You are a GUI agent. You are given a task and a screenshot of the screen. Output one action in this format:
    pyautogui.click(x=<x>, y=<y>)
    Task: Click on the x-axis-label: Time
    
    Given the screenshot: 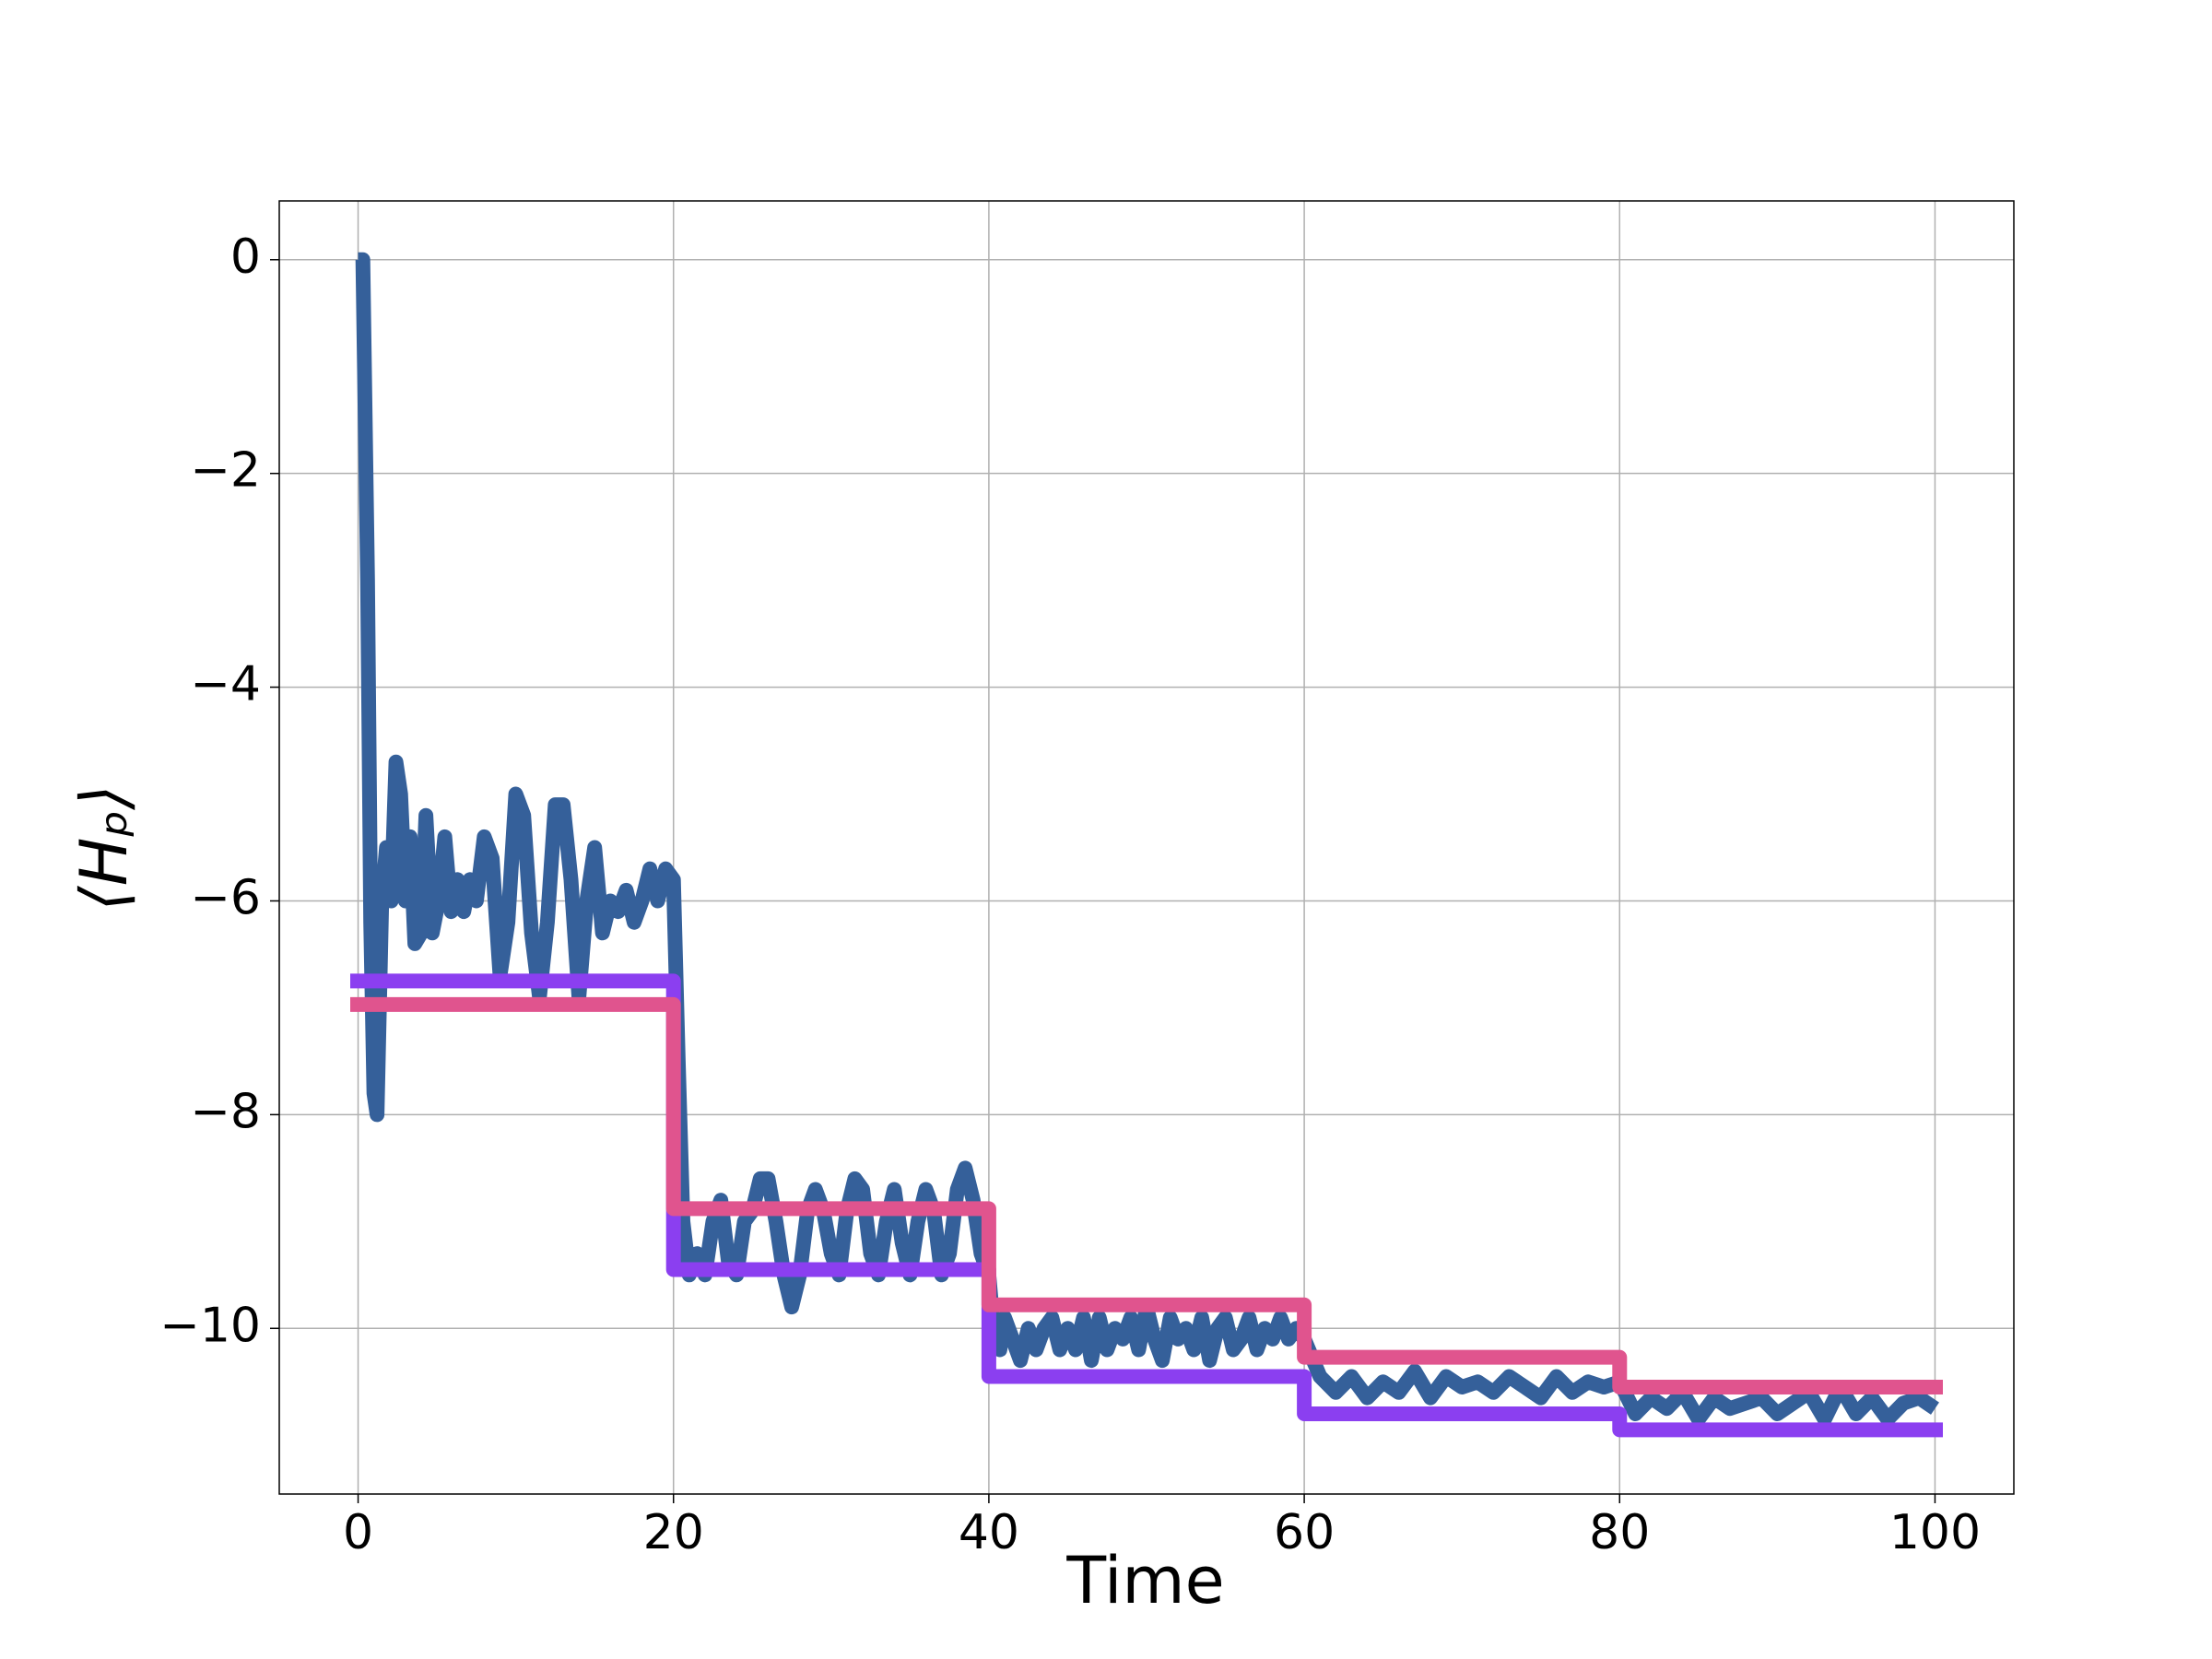 What is the action you would take?
    pyautogui.click(x=1144, y=1580)
    